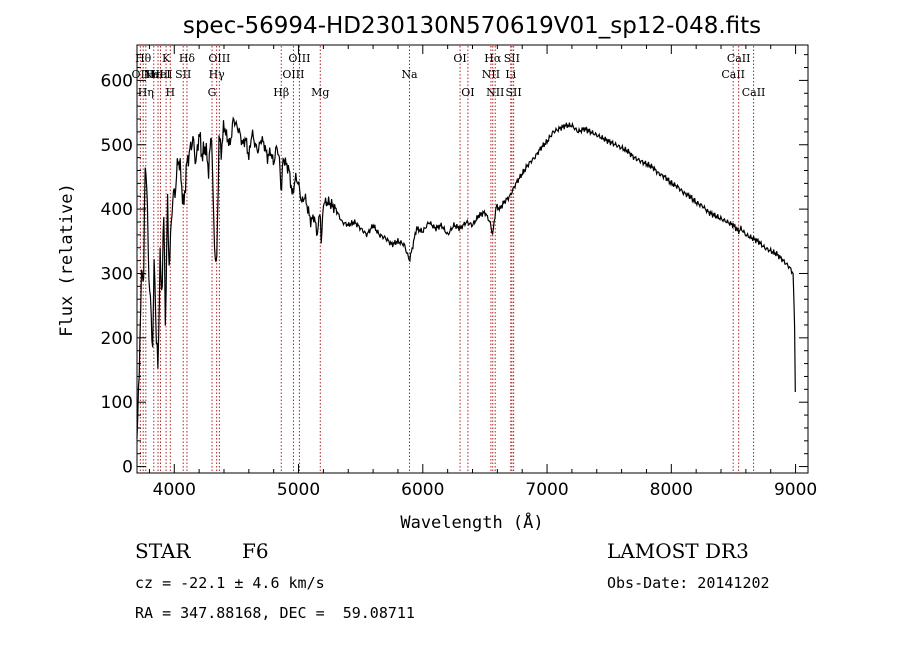 This screenshot has height=649, width=900. Describe the element at coordinates (212, 92) in the screenshot. I see `line-marker-label: G` at that location.